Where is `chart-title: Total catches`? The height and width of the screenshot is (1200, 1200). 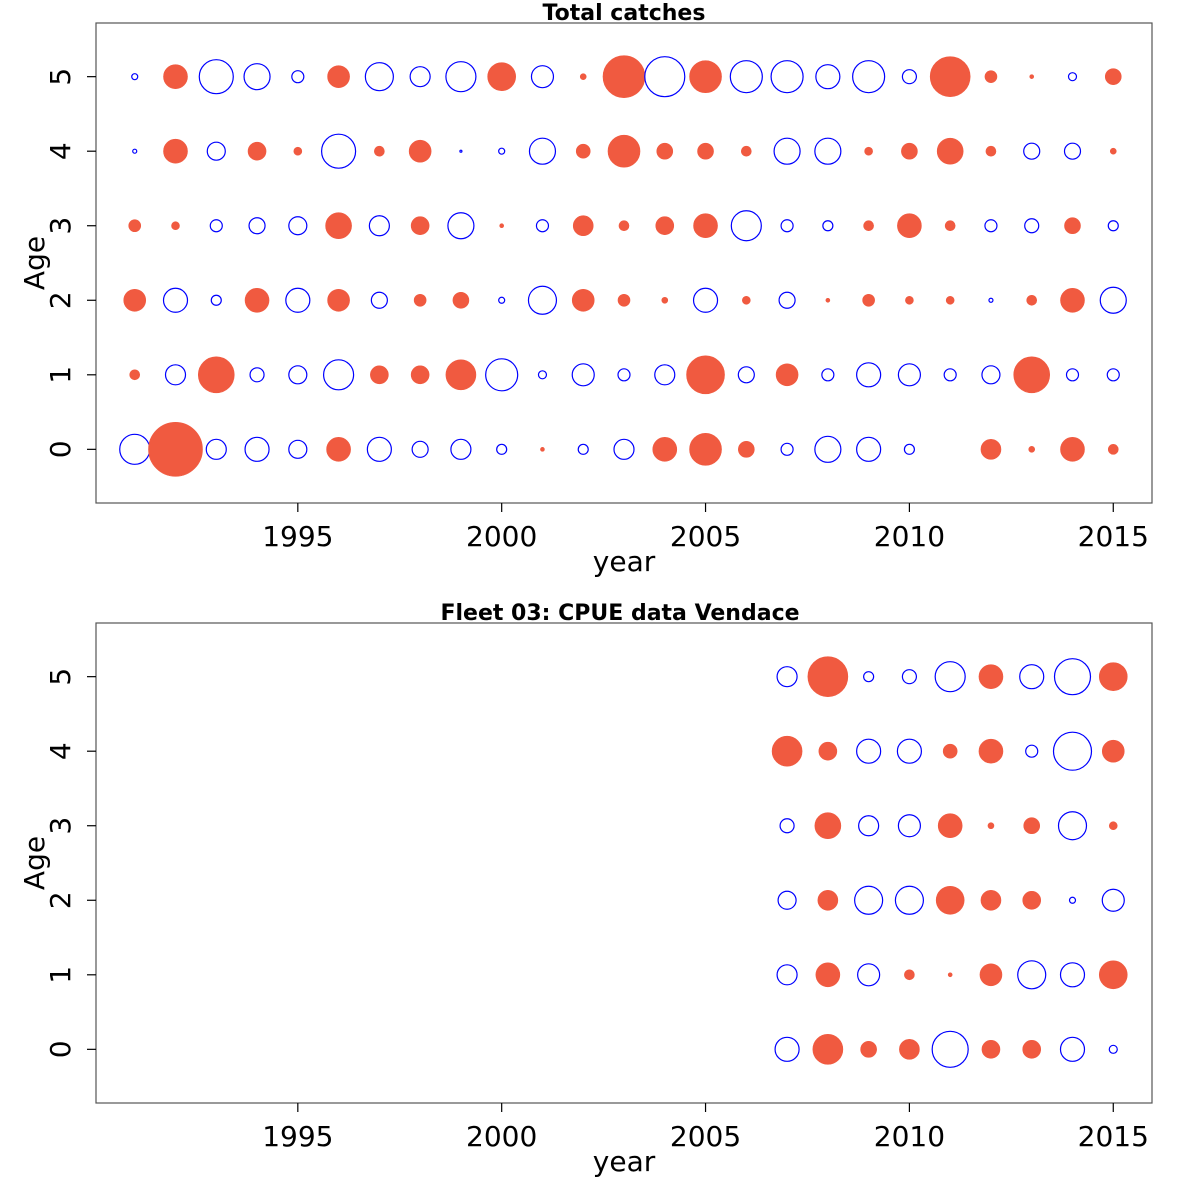
chart-title: Total catches is located at coordinates (624, 13).